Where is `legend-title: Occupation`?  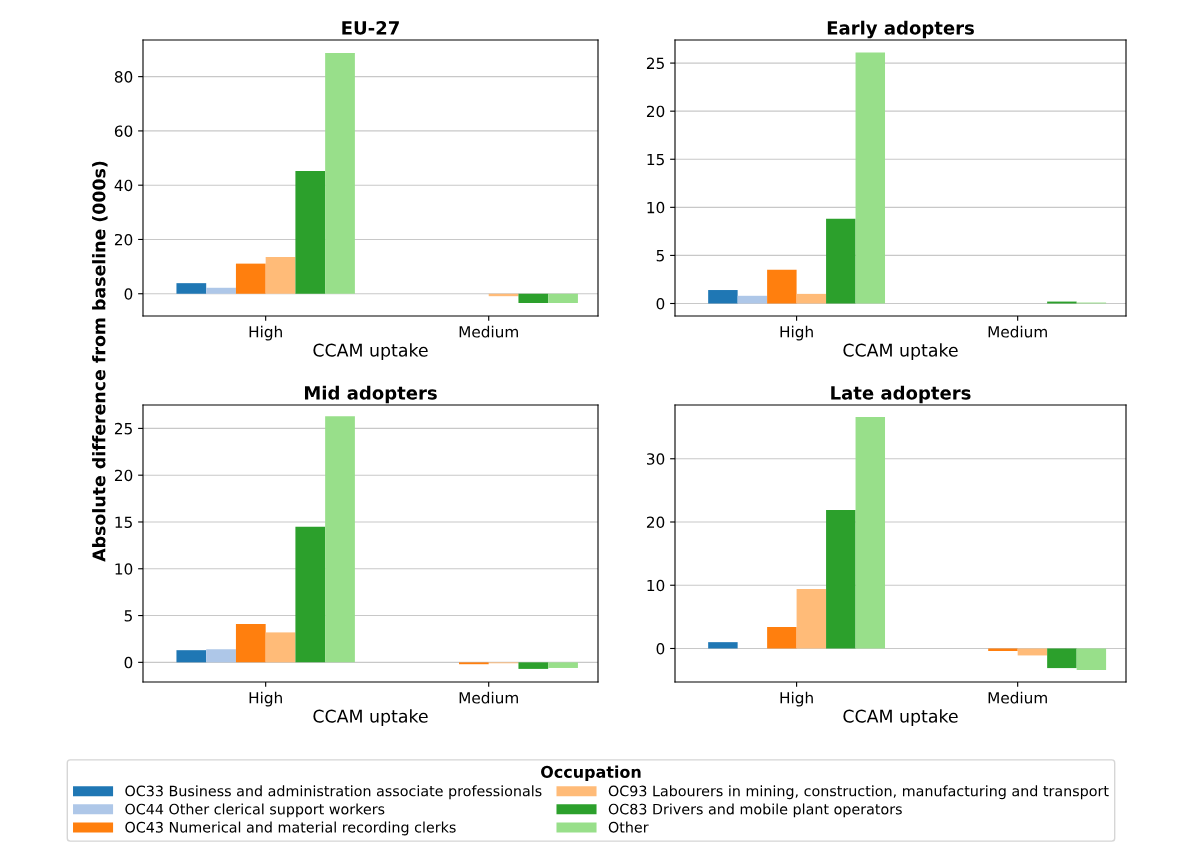
legend-title: Occupation is located at coordinates (591, 773).